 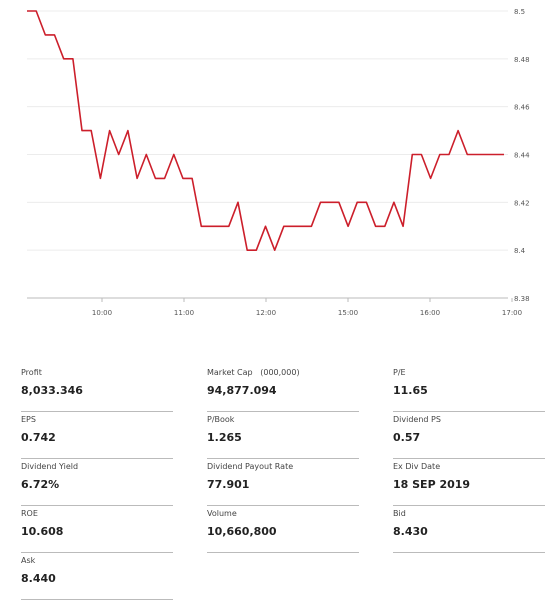 What do you see at coordinates (522, 108) in the screenshot?
I see `y-tick-label: 8.46` at bounding box center [522, 108].